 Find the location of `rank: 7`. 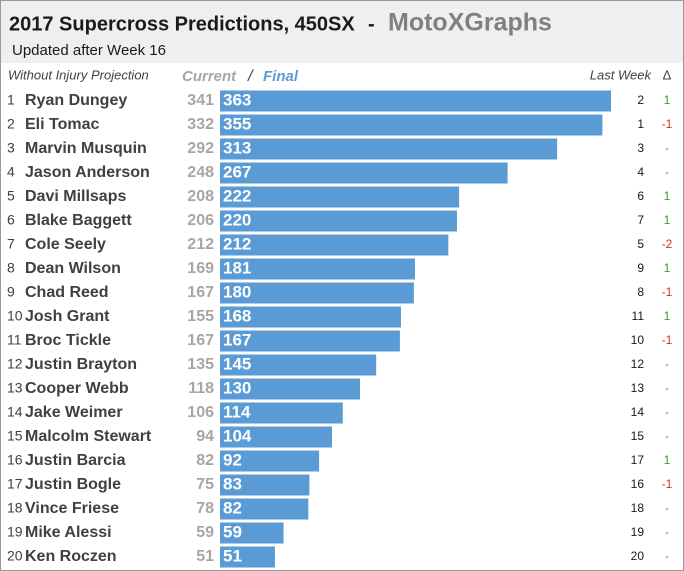

rank: 7 is located at coordinates (11, 244).